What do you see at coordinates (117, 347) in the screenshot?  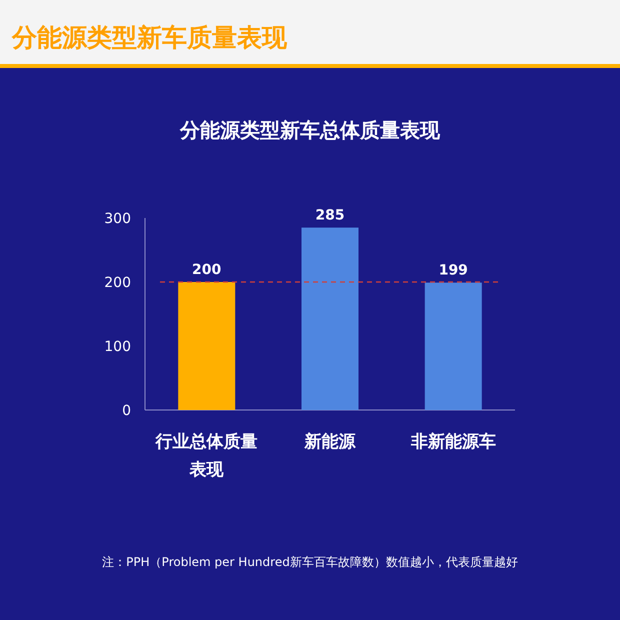 I see `y-tick-label: 100` at bounding box center [117, 347].